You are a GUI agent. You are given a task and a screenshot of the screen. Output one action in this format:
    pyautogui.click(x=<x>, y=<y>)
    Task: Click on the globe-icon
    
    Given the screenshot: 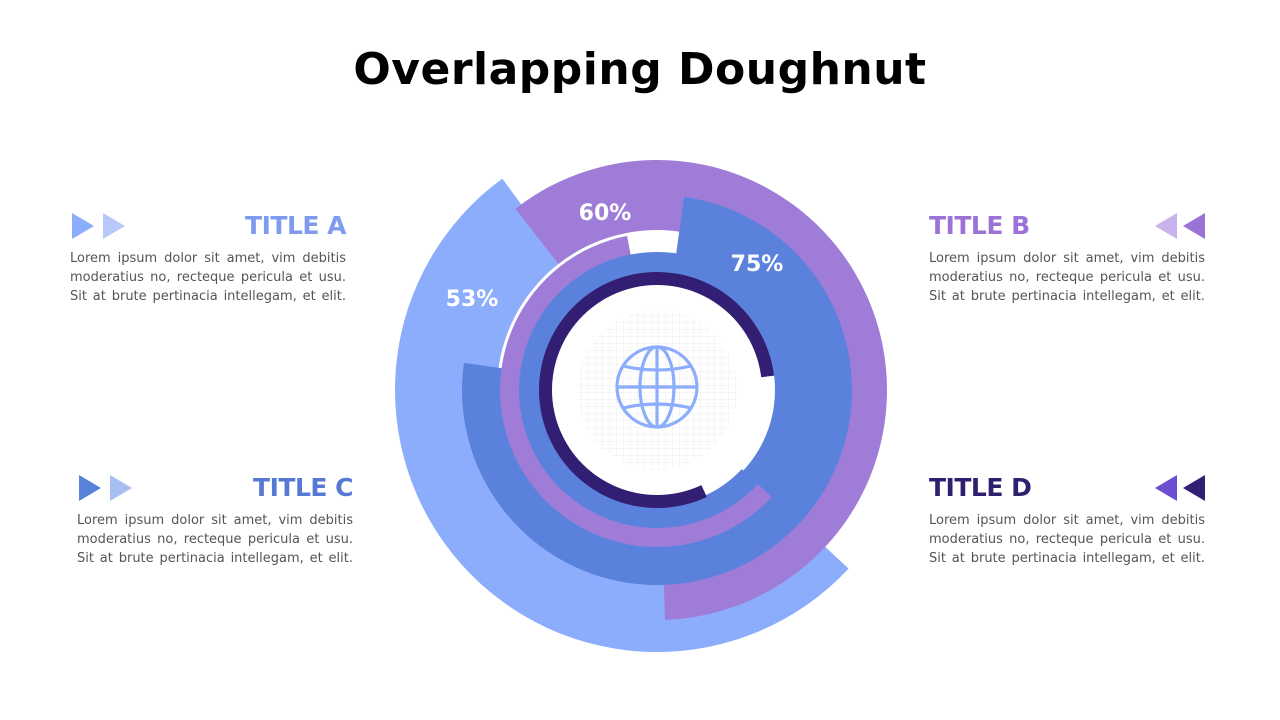 What is the action you would take?
    pyautogui.click(x=657, y=390)
    